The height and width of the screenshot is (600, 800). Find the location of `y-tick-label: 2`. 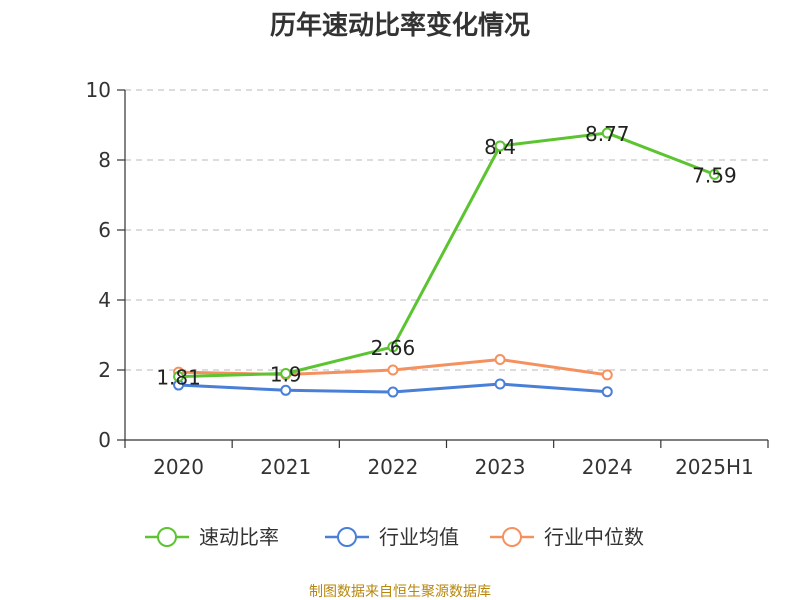

y-tick-label: 2 is located at coordinates (104, 370).